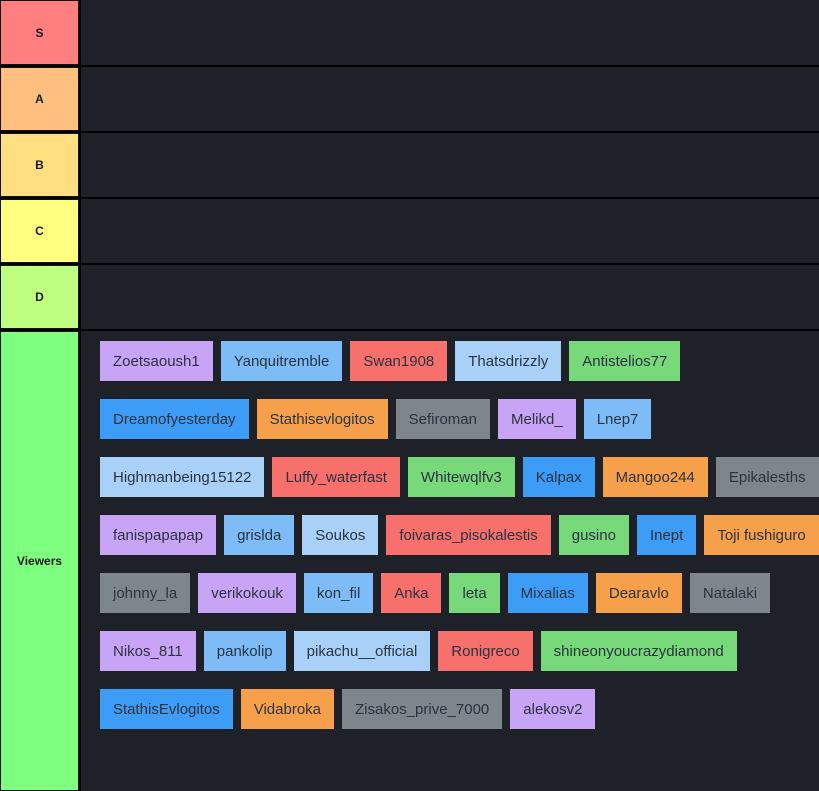 The width and height of the screenshot is (819, 791). I want to click on viewer-chip: Anka, so click(411, 593).